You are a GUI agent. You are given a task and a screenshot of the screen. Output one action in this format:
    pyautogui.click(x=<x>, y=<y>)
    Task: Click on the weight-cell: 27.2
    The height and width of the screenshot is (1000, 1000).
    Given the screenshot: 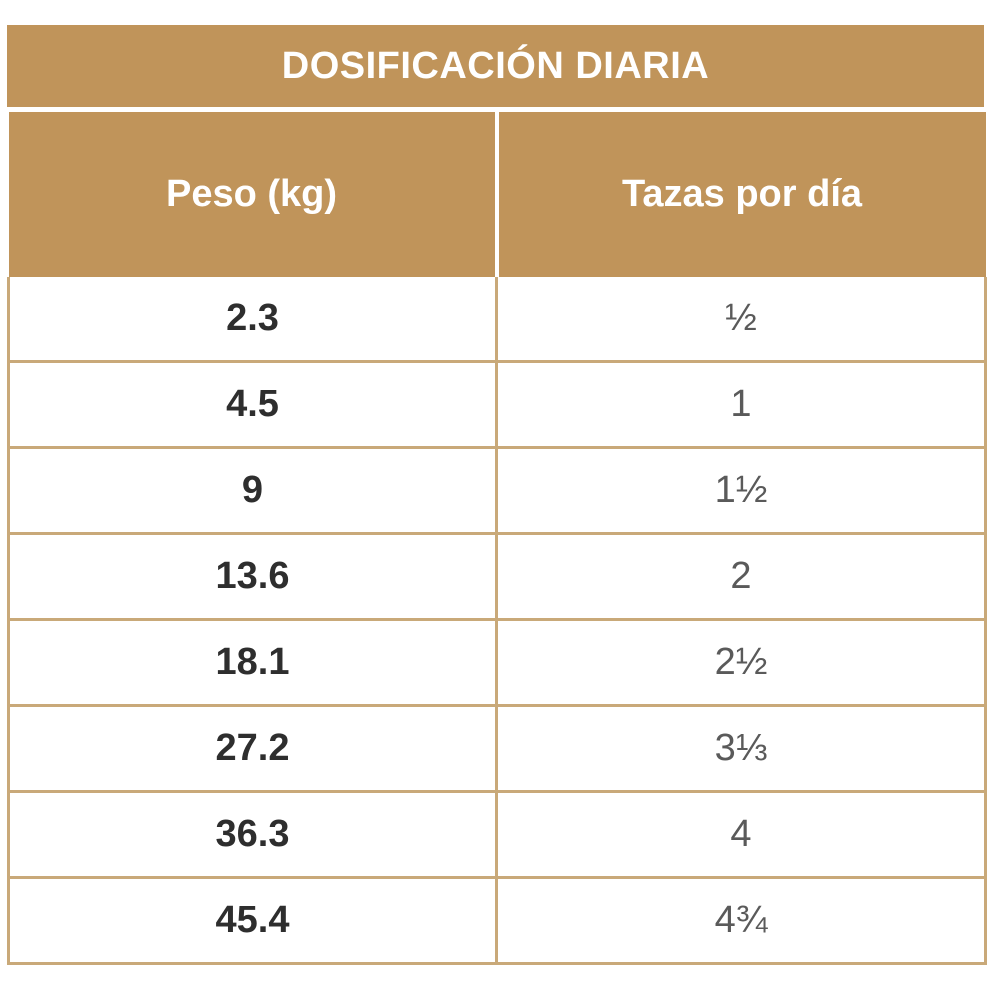 What is the action you would take?
    pyautogui.click(x=252, y=749)
    